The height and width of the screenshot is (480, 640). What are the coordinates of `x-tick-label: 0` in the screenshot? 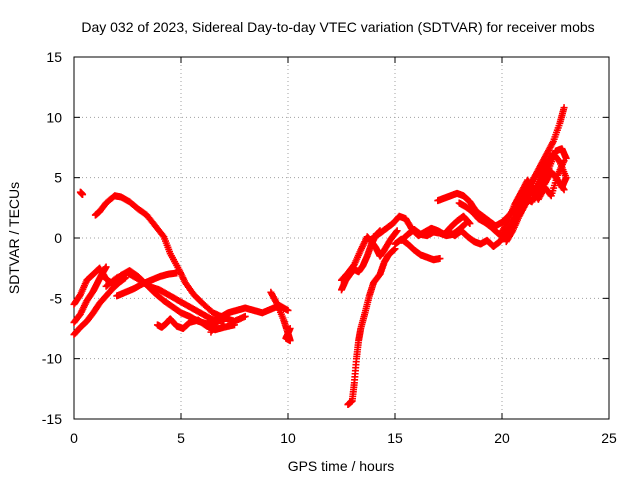 It's located at (74, 438).